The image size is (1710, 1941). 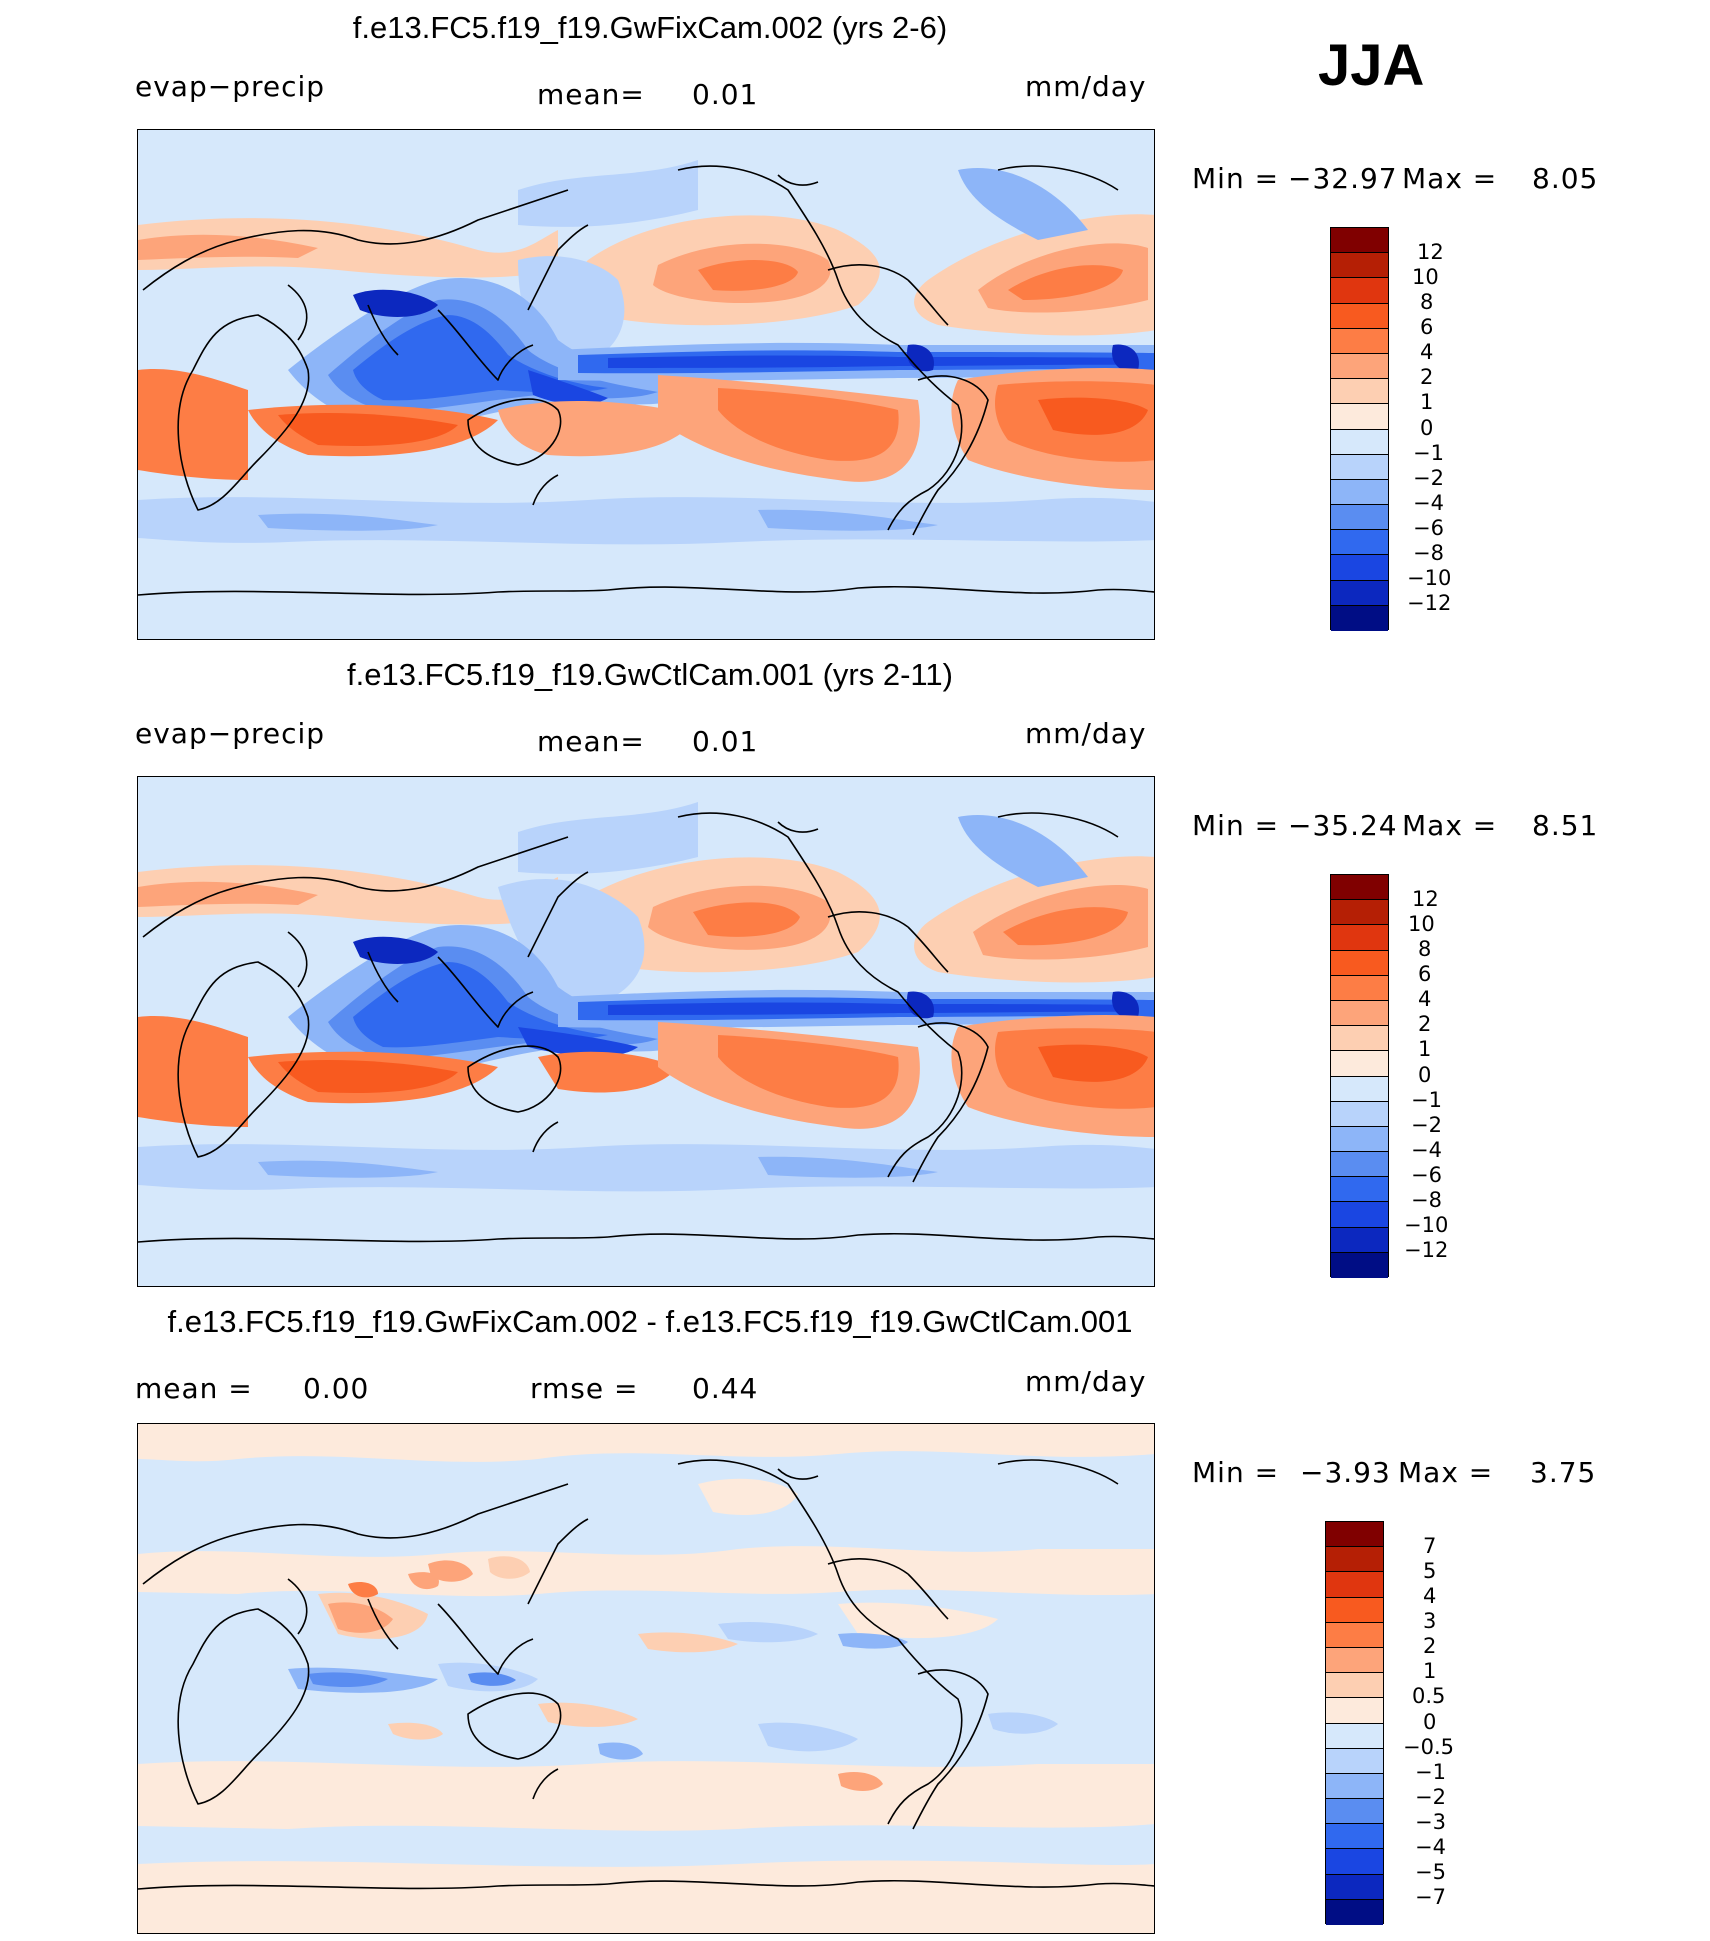 I want to click on panel-3-cb-tick: 7, so click(x=1430, y=1546).